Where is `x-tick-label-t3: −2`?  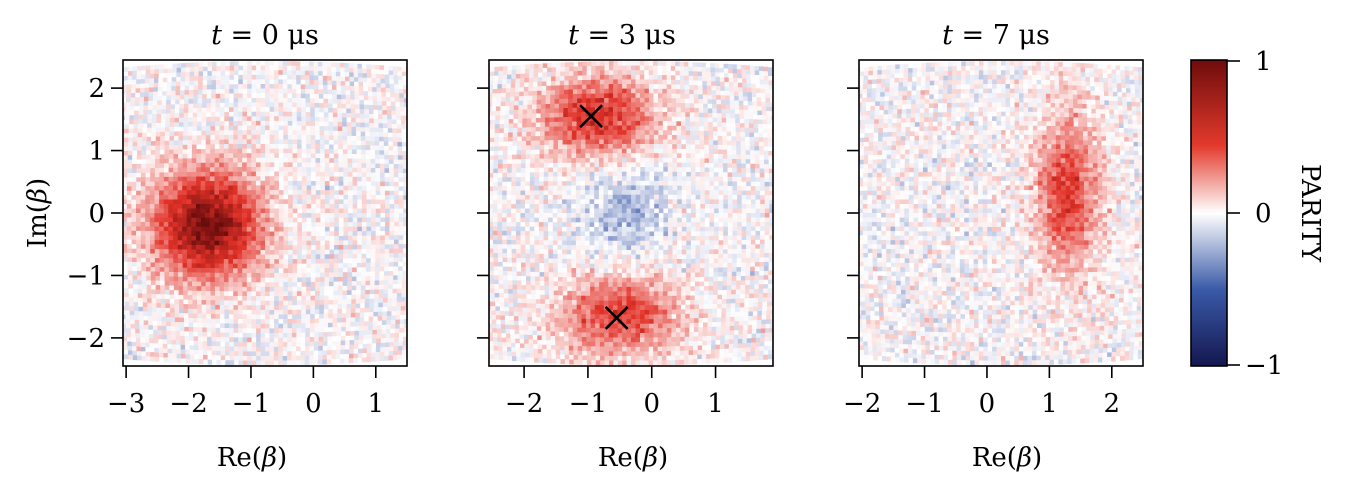 x-tick-label-t3: −2 is located at coordinates (524, 404).